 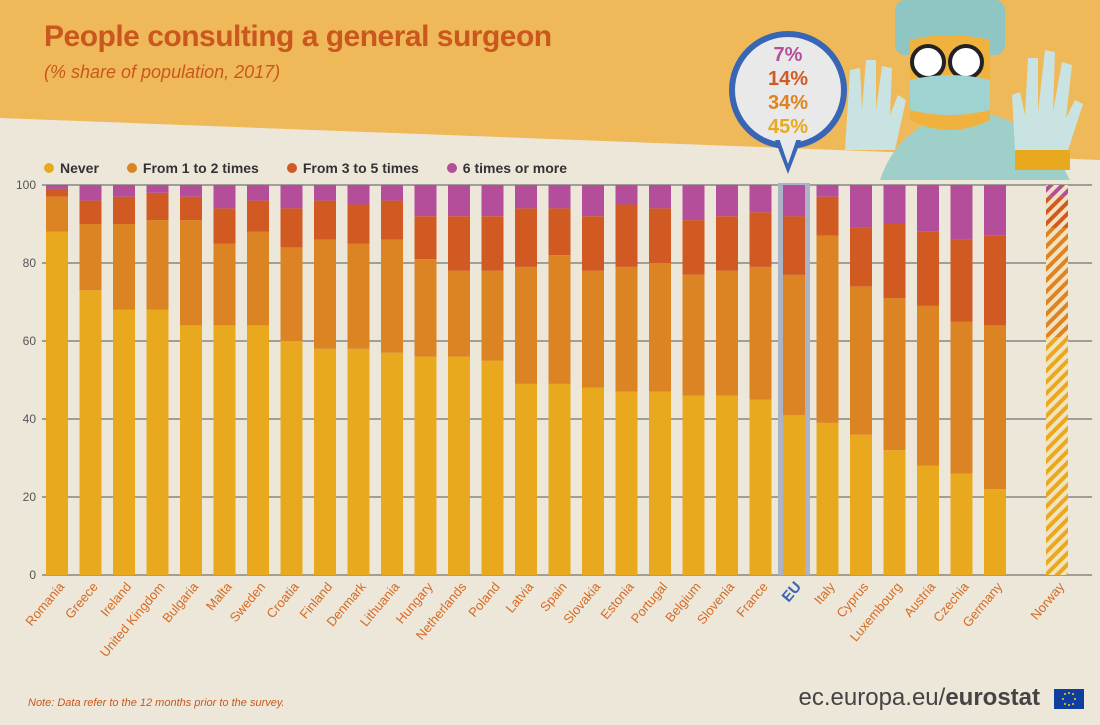 I want to click on y-tick-label: 80, so click(x=30, y=263).